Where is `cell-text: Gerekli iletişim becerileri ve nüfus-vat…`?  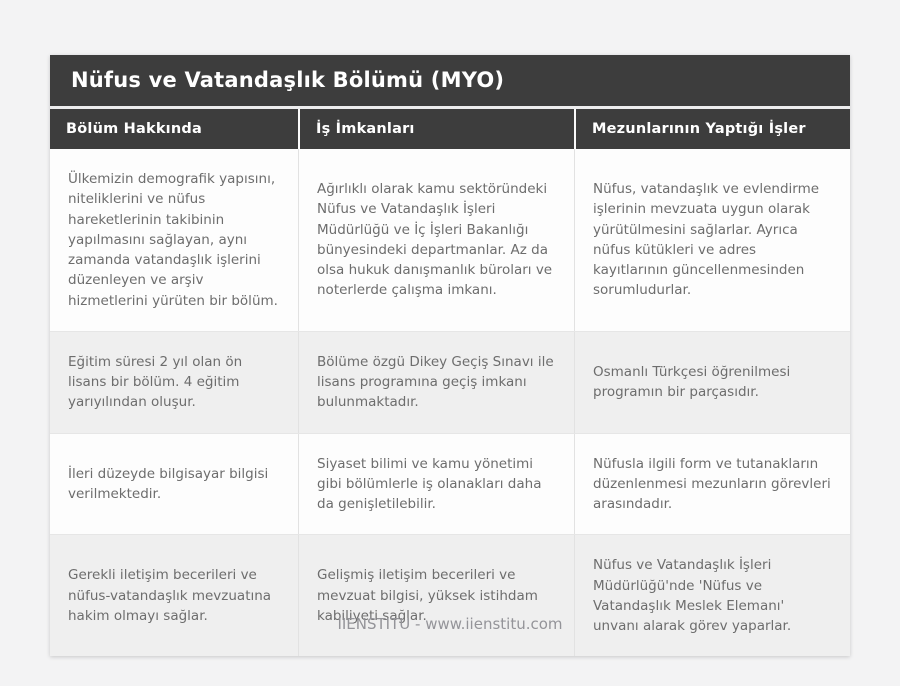 cell-text: Gerekli iletişim becerileri ve nüfus-vat… is located at coordinates (170, 595).